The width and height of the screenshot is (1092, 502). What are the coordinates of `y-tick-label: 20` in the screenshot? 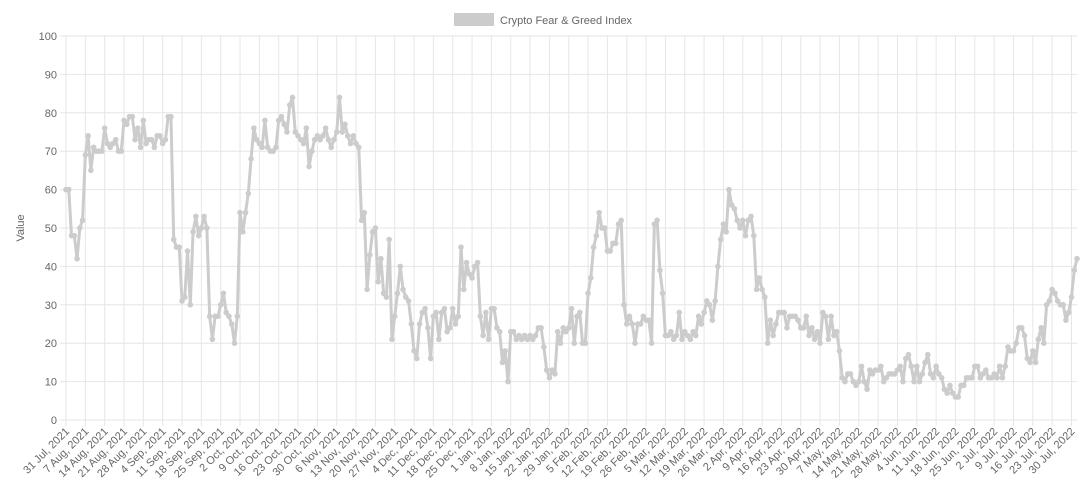 It's located at (51, 344).